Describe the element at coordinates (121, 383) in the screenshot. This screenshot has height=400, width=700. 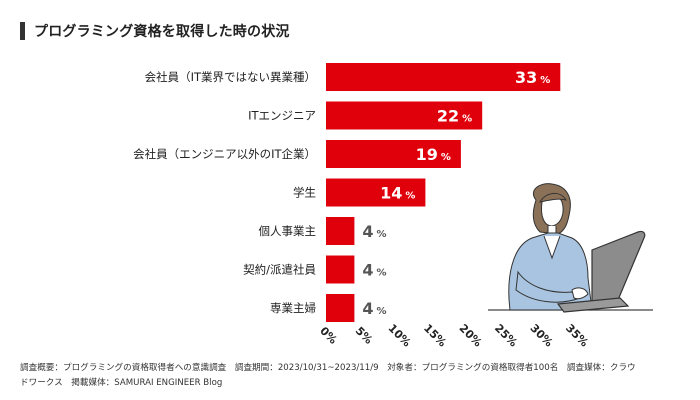
I see `footnote-line-2: ドワークス 掲載媒体：SAMURAI ENGINEER Blog` at that location.